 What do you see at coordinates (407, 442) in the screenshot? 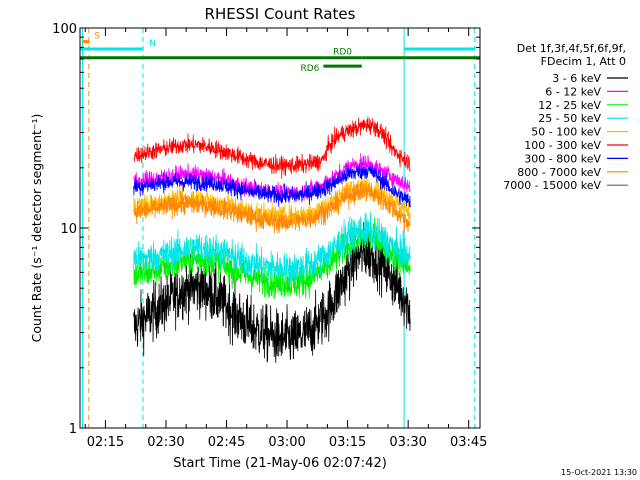
I see `x-tick-label: 03:30` at bounding box center [407, 442].